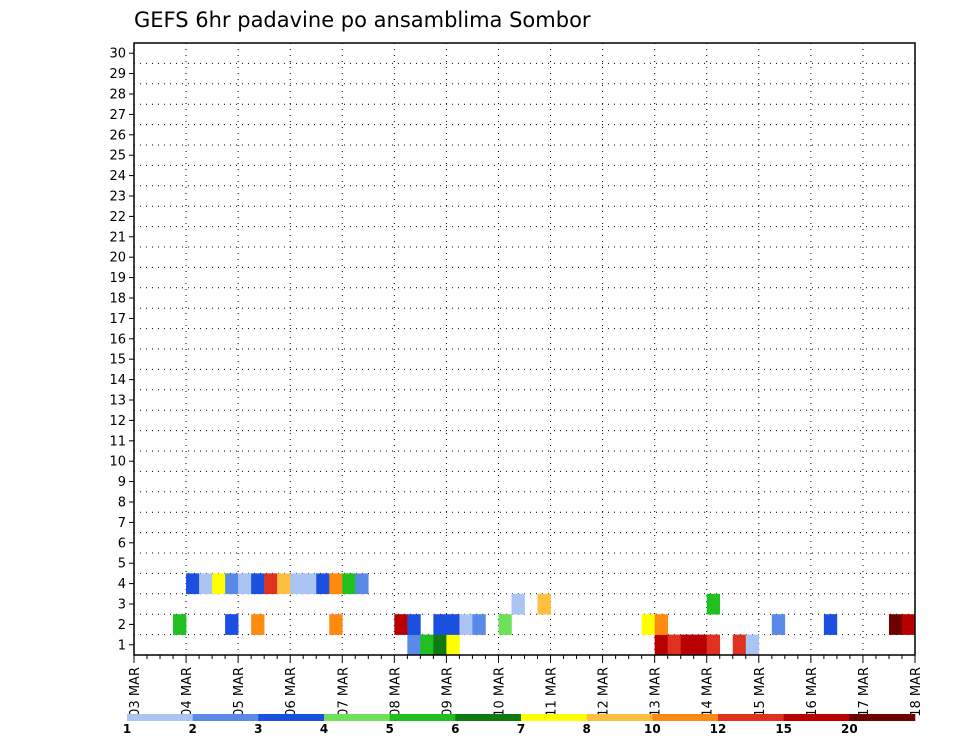  Describe the element at coordinates (122, 584) in the screenshot. I see `y-tick-label: 4` at that location.